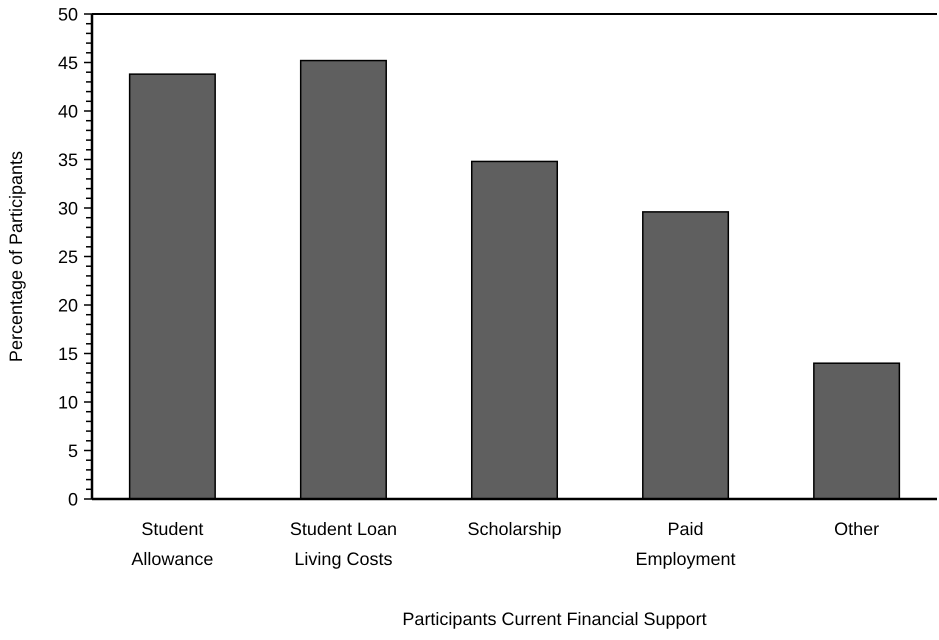  Describe the element at coordinates (73, 450) in the screenshot. I see `y-tick-label: 5` at that location.